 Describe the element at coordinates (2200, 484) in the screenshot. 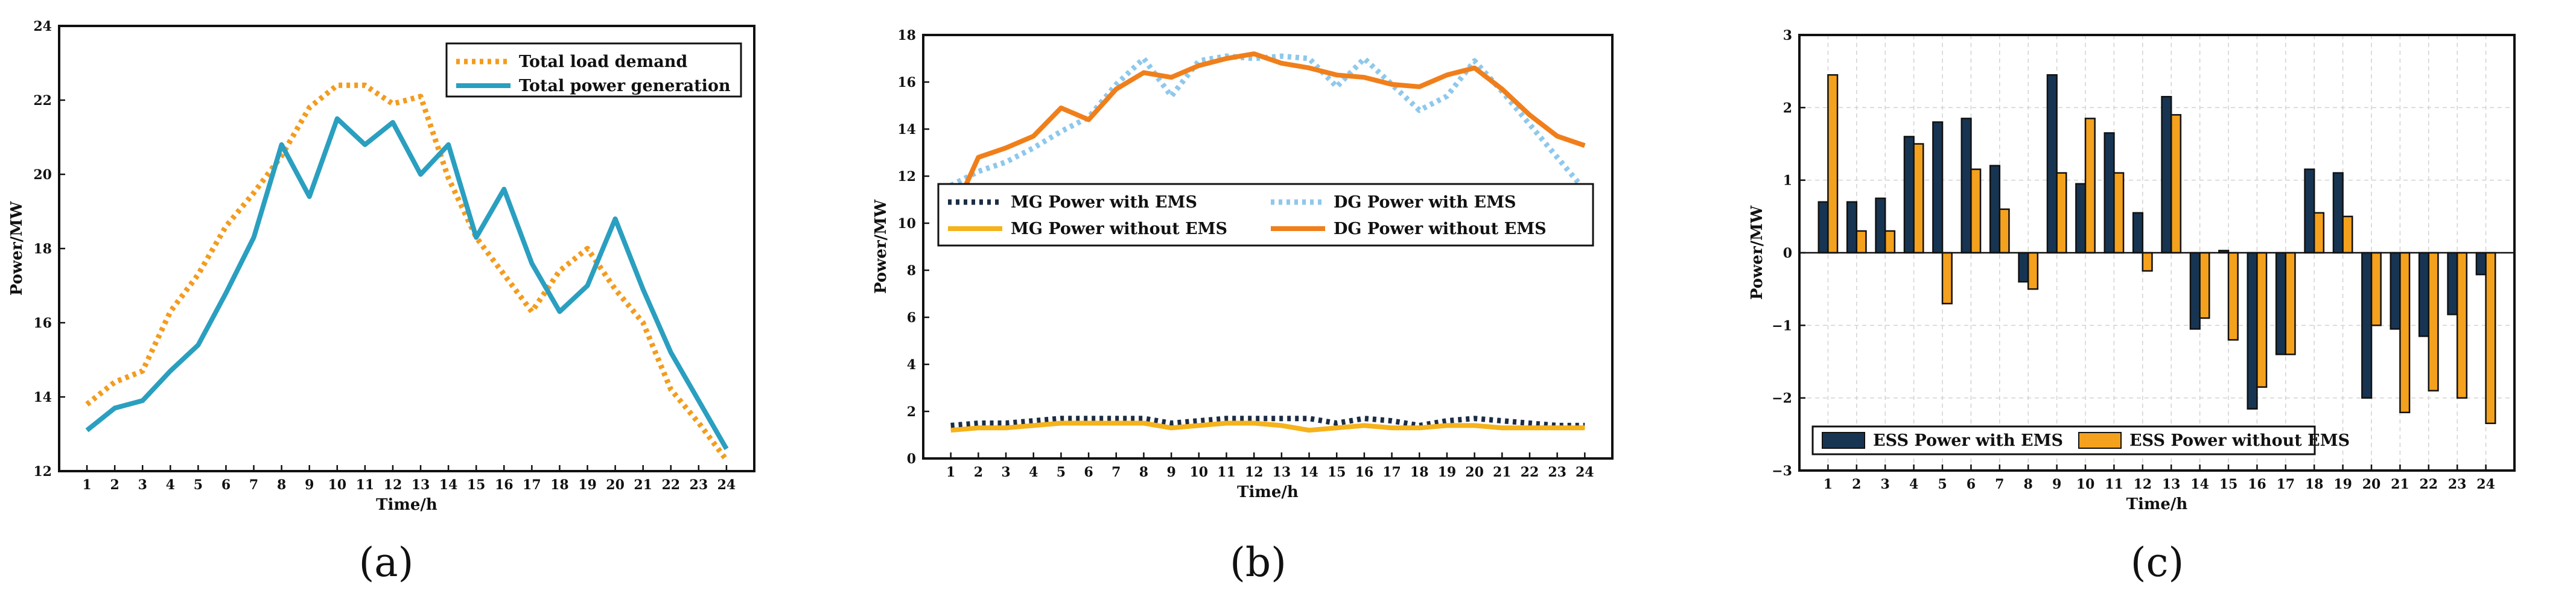

I see `x-tick-label: 14` at that location.